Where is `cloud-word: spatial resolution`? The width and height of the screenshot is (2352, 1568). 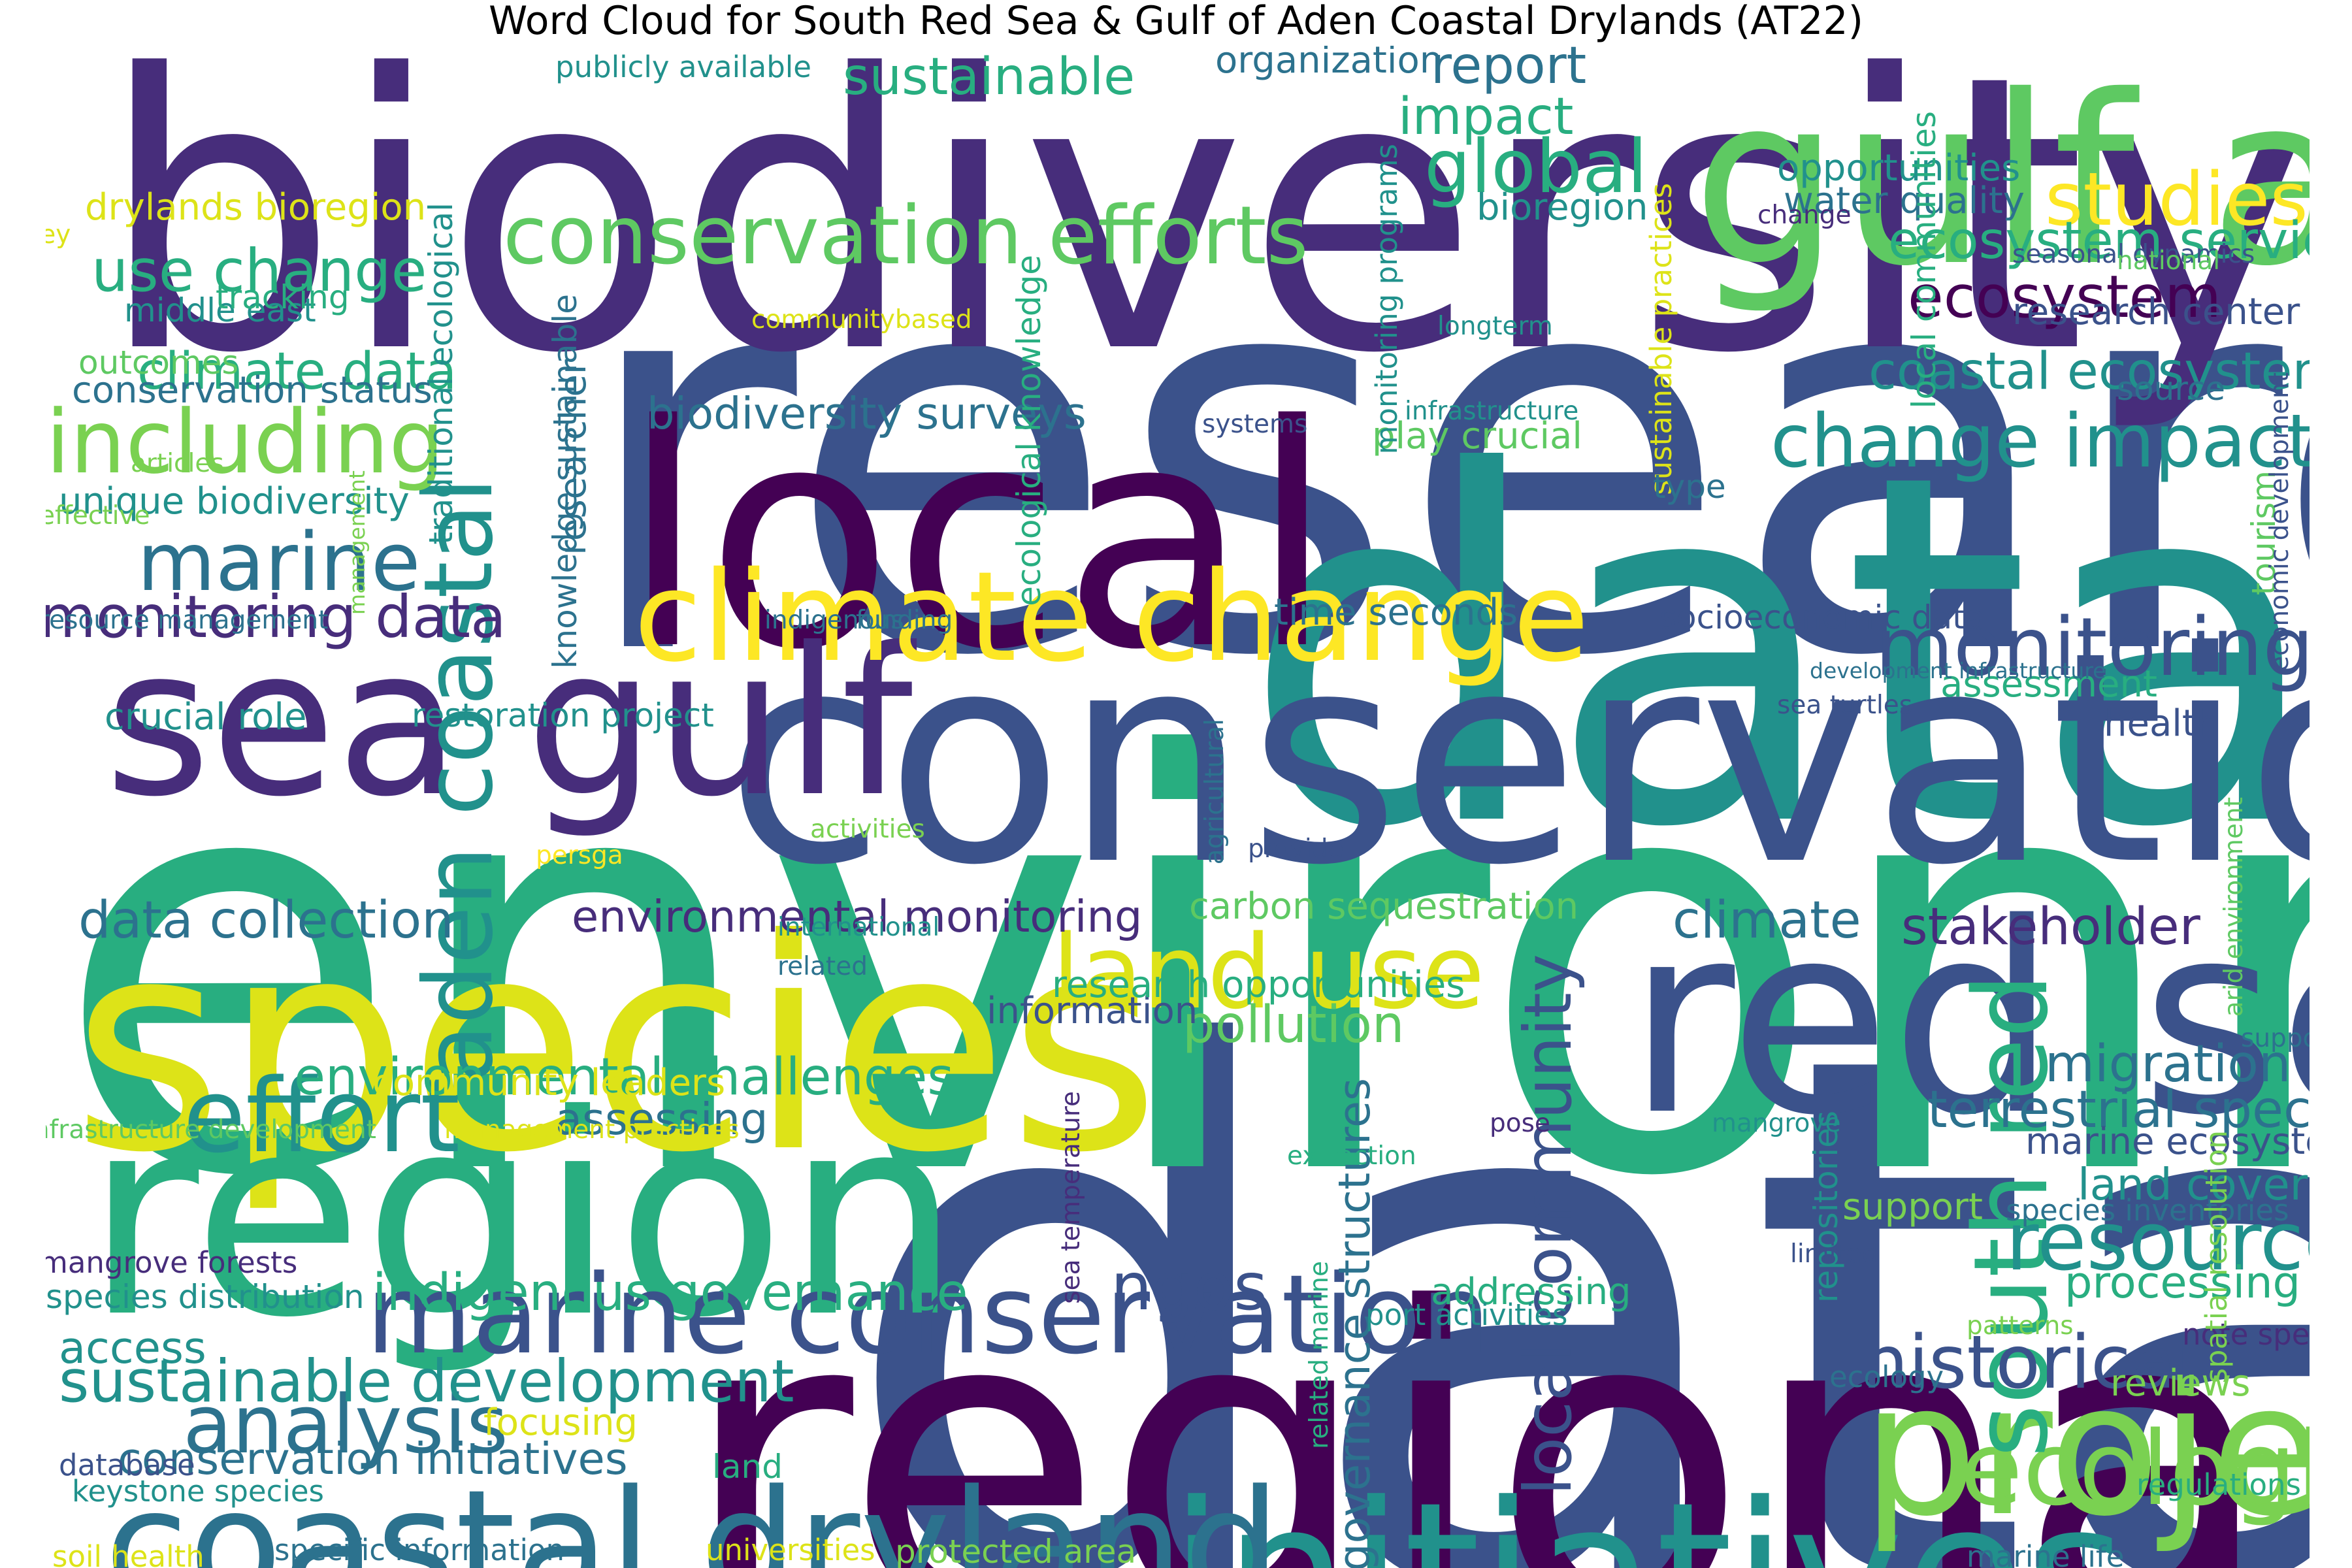 cloud-word: spatial resolution is located at coordinates (2216, 1257).